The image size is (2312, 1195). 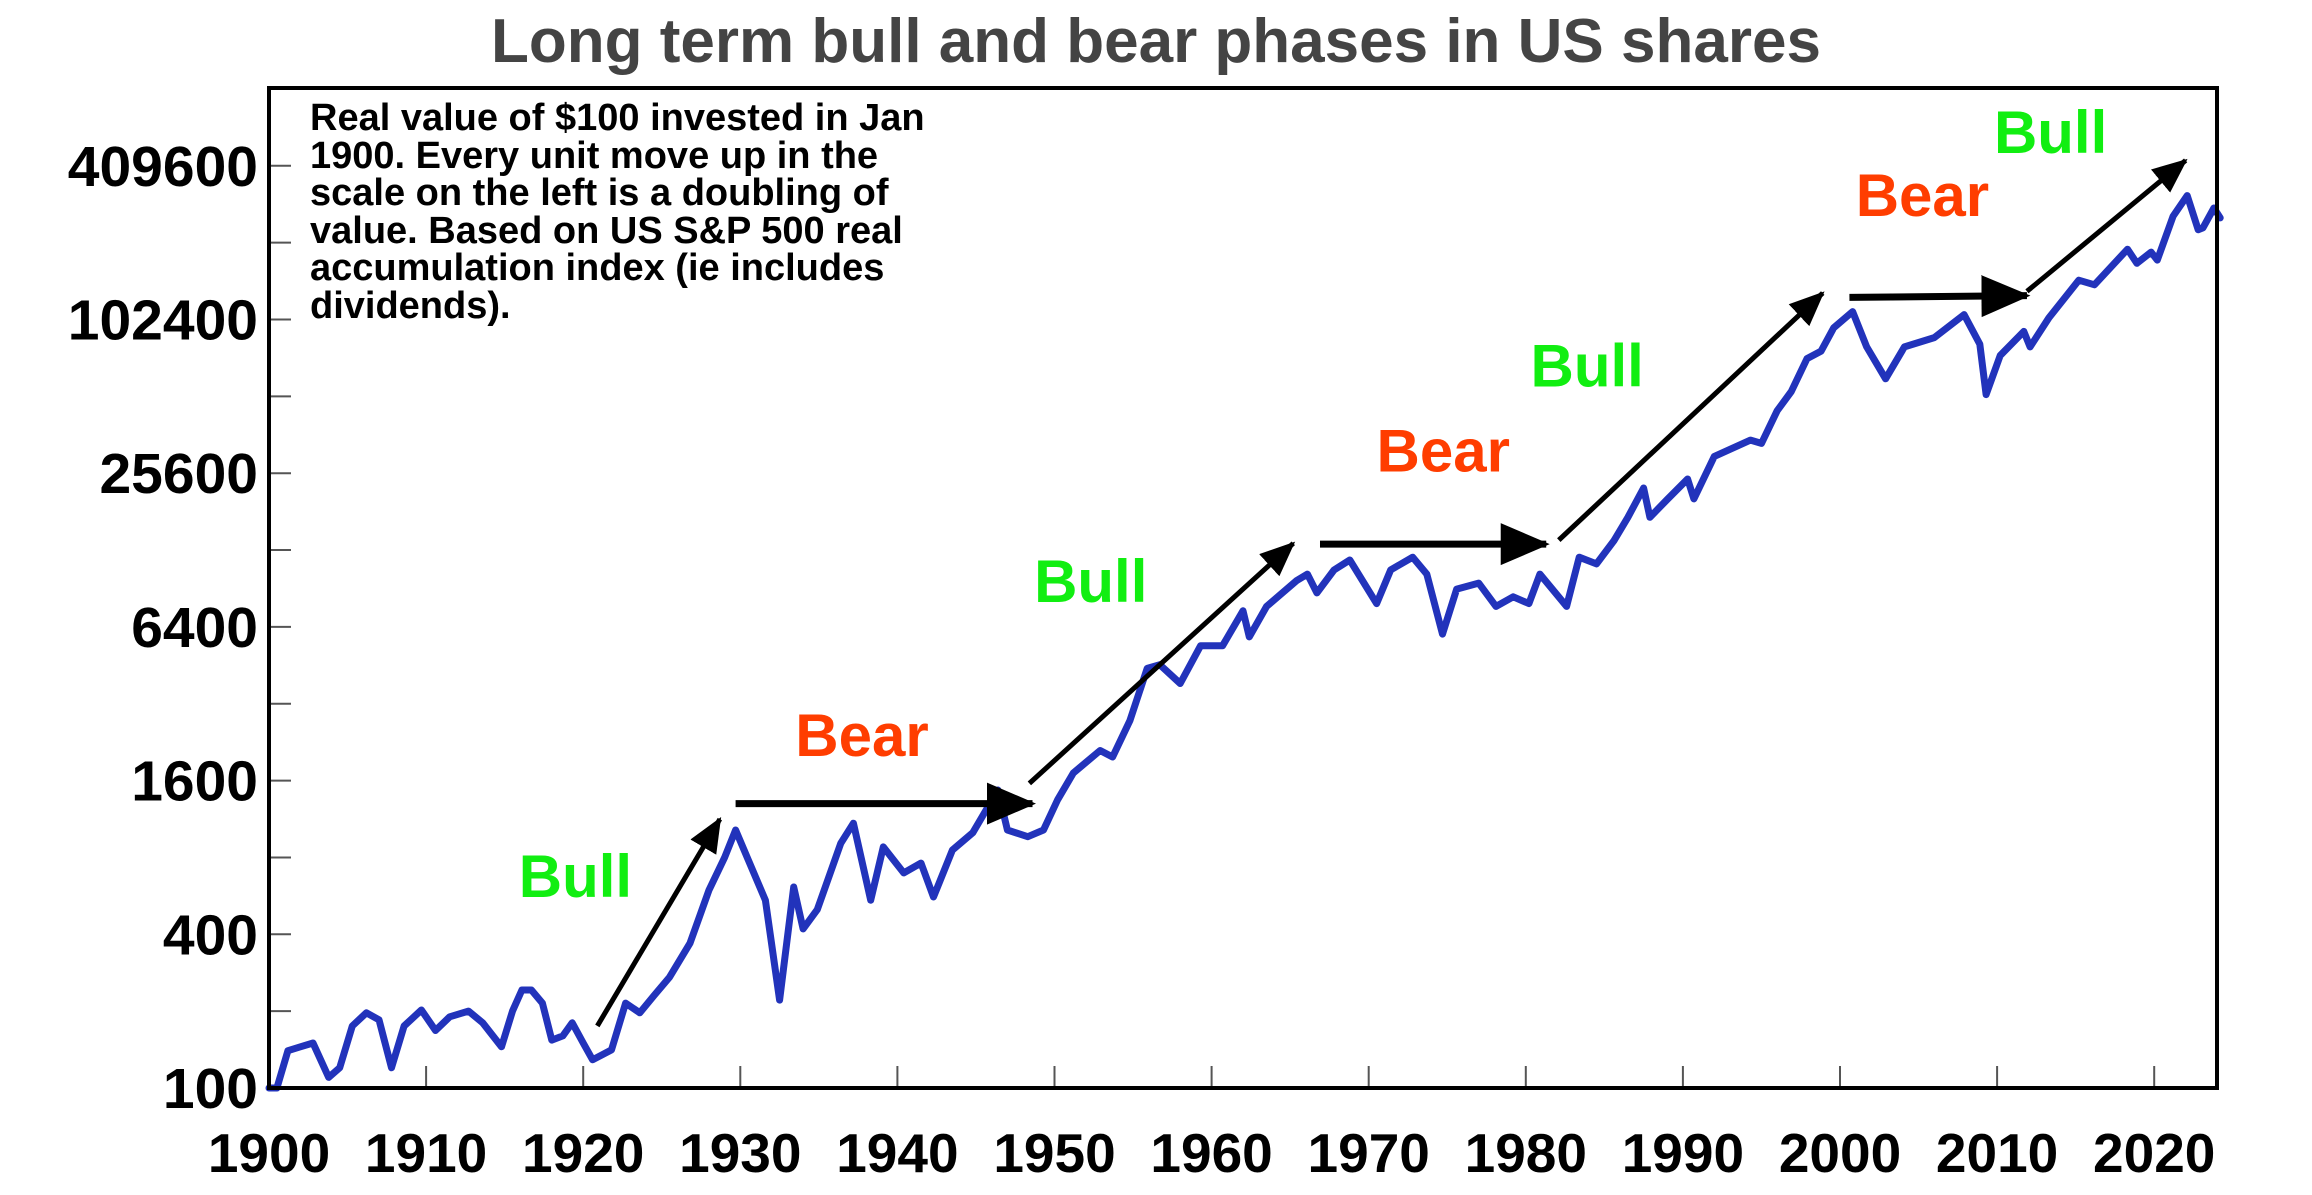 What do you see at coordinates (617, 118) in the screenshot?
I see `annotation-line: Real value of $100 invested in Jan` at bounding box center [617, 118].